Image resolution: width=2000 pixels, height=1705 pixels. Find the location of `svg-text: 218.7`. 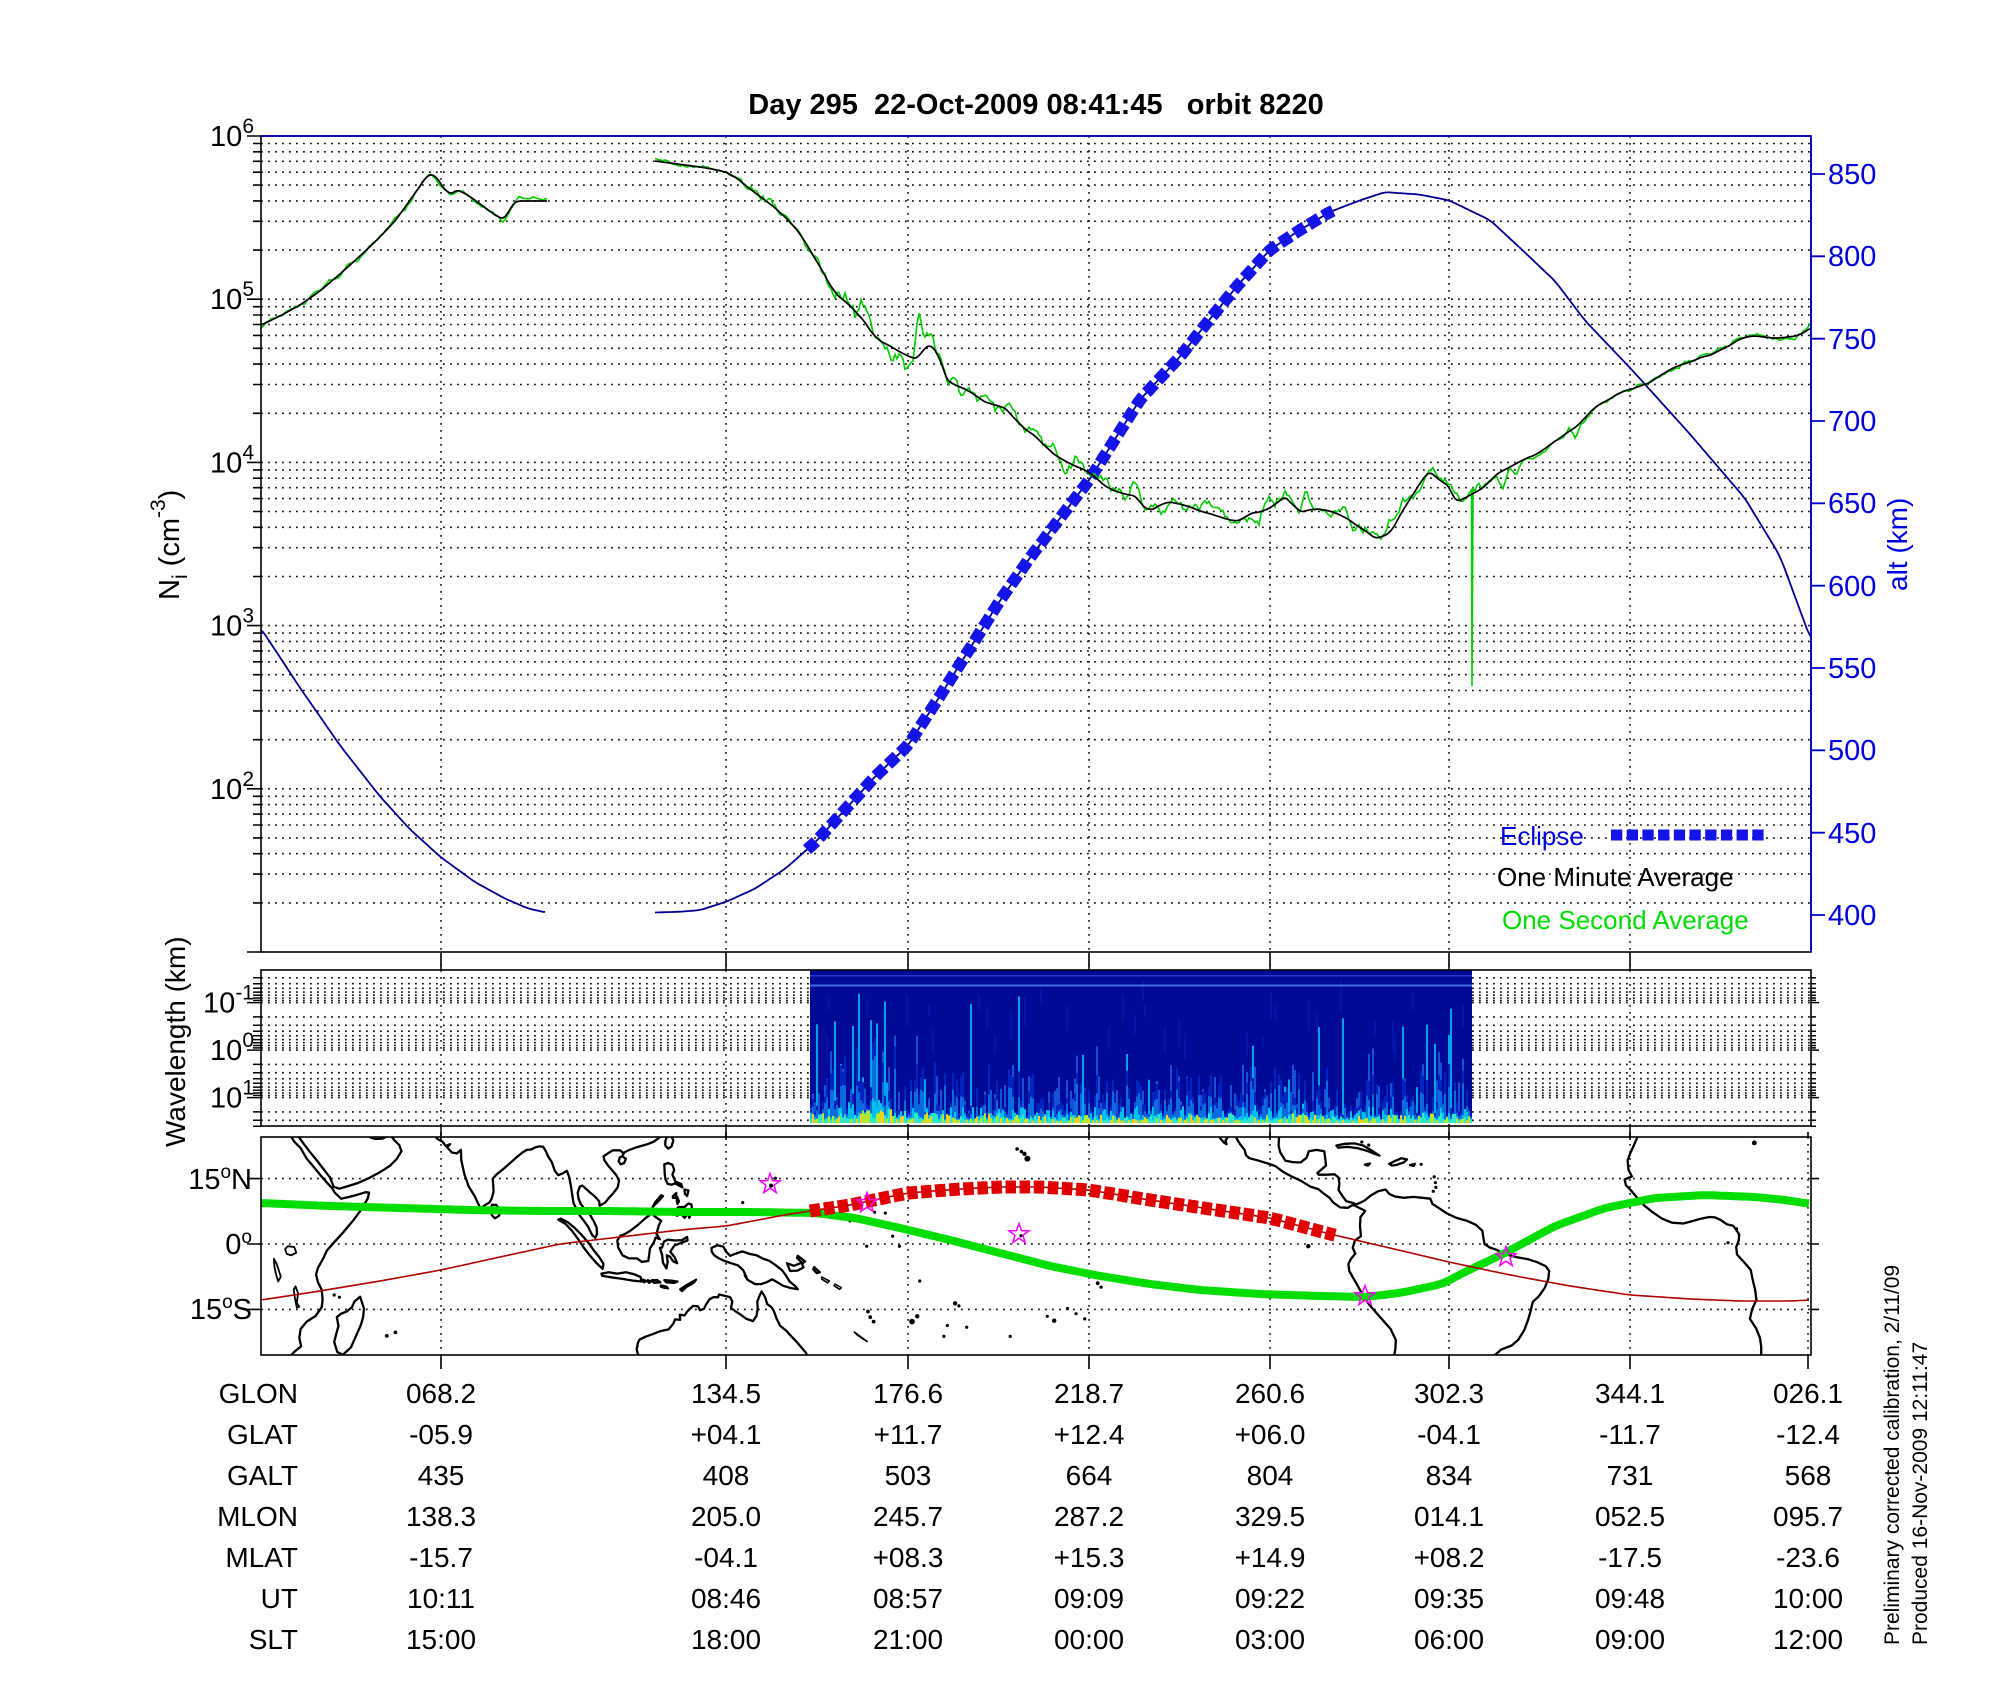

svg-text: 218.7 is located at coordinates (1089, 1393).